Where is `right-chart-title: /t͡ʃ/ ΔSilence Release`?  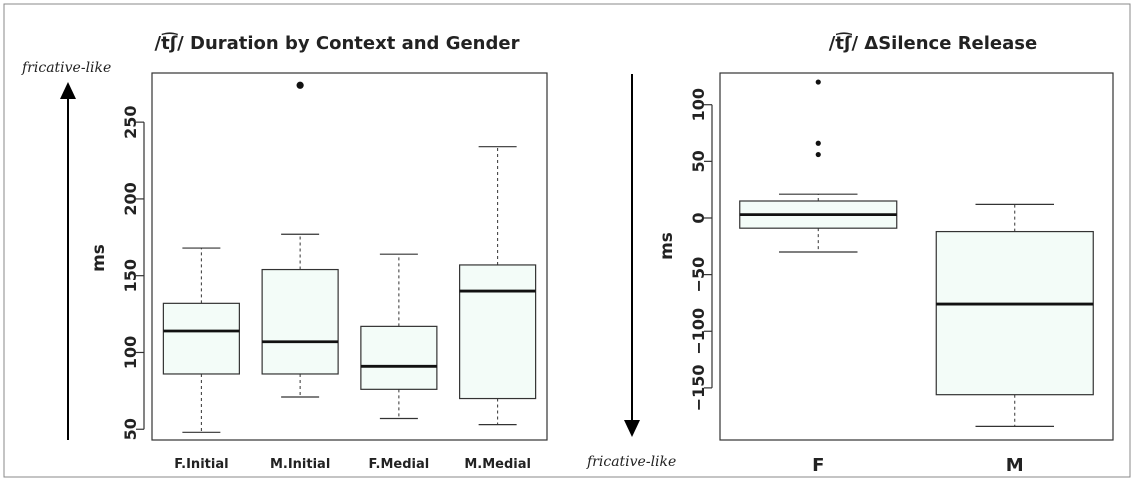
right-chart-title: /t͡ʃ/ ΔSilence Release is located at coordinates (933, 43).